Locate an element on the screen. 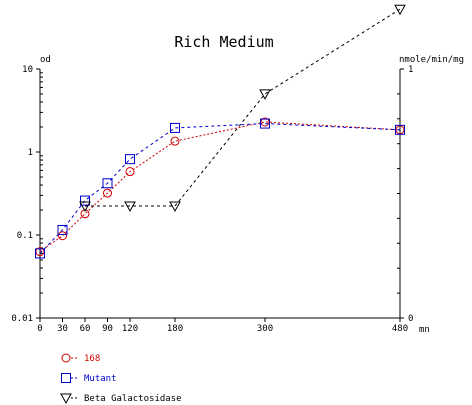 The width and height of the screenshot is (472, 405). left-tick-label: 0.1 is located at coordinates (25, 236).